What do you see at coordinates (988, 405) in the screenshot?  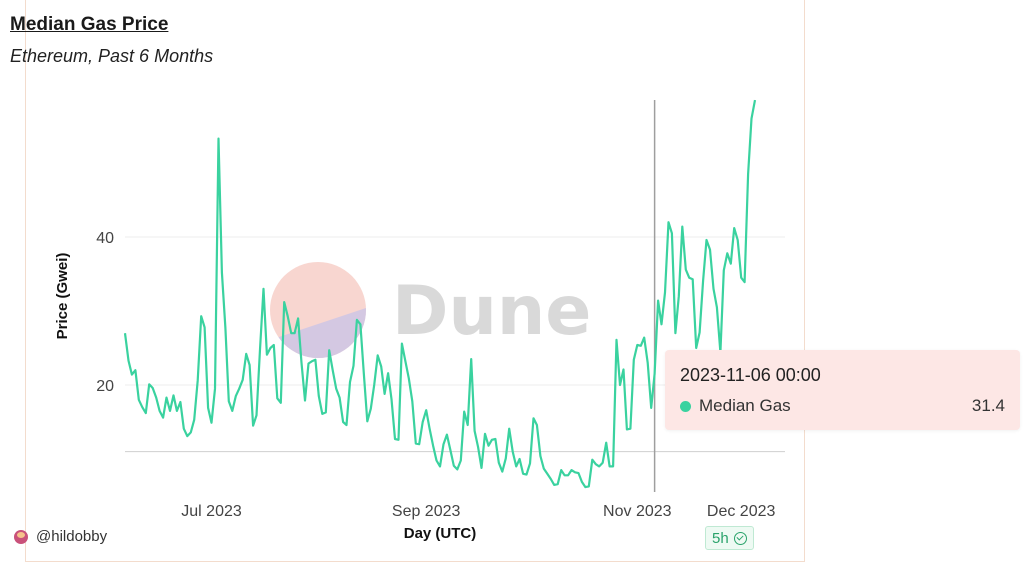 I see `tooltip-value: 31.4` at bounding box center [988, 405].